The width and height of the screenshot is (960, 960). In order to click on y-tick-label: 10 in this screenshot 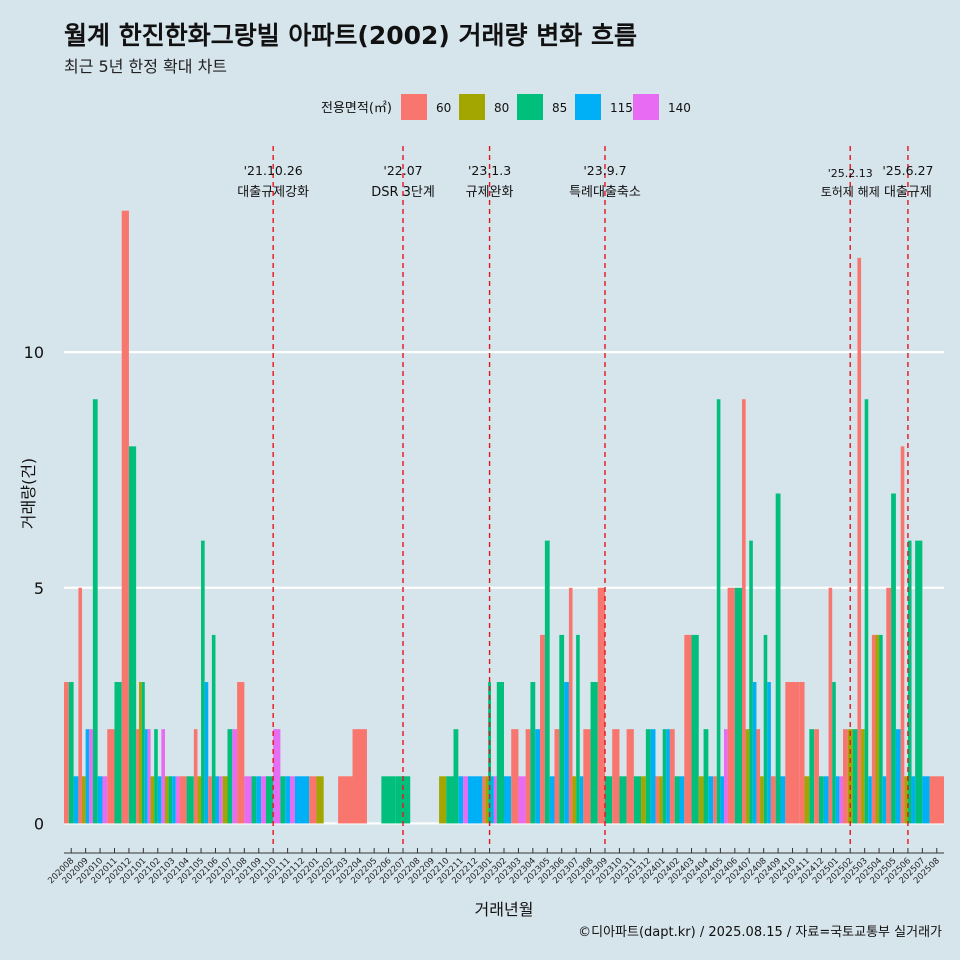, I will do `click(34, 352)`.